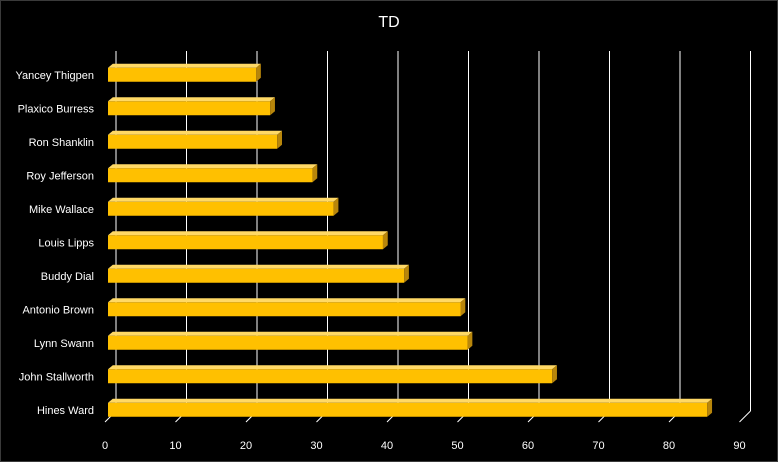  Describe the element at coordinates (66, 243) in the screenshot. I see `y-tick-label: Louis Lipps` at that location.